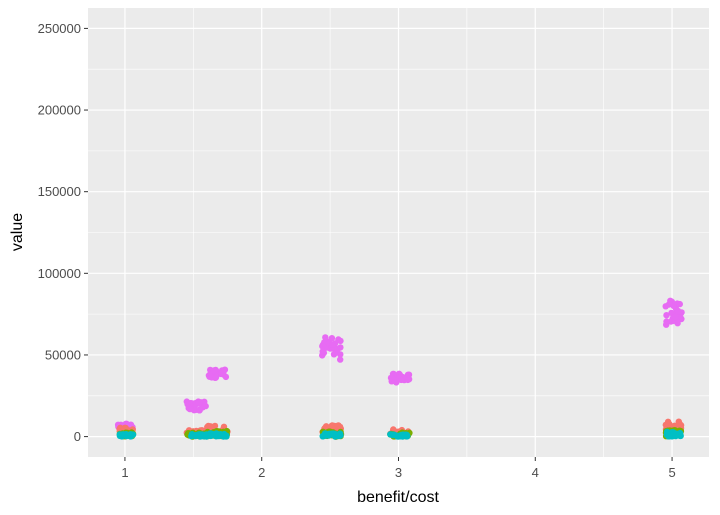  I want to click on y-tick-label: 200000, so click(59, 110).